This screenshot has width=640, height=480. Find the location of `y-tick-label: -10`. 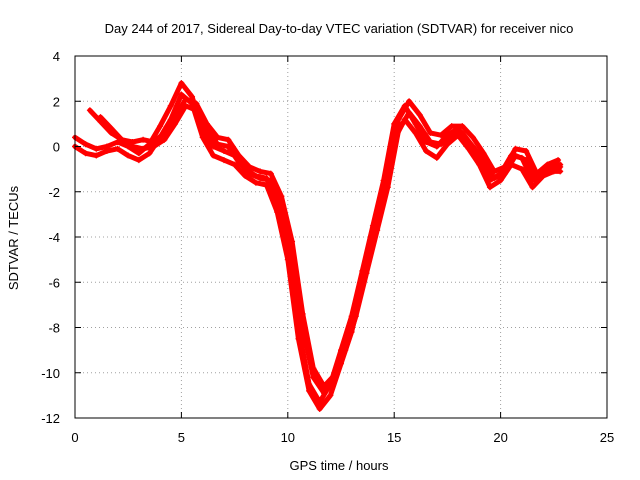

y-tick-label: -10 is located at coordinates (50, 373).